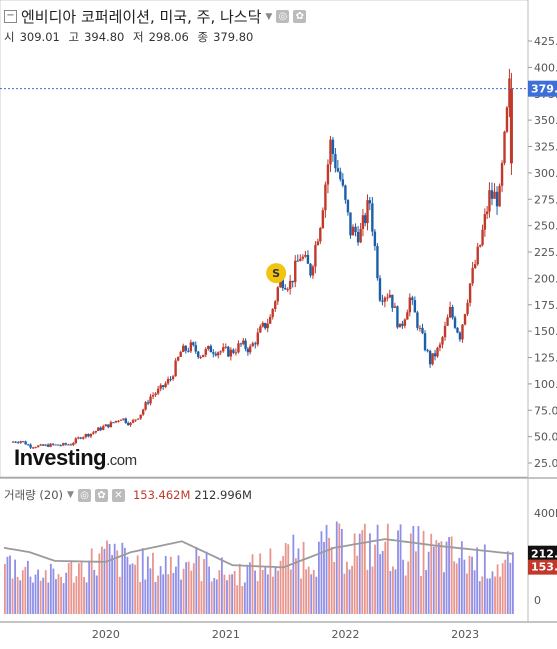 The height and width of the screenshot is (649, 557). I want to click on volume-tag, so click(542, 567).